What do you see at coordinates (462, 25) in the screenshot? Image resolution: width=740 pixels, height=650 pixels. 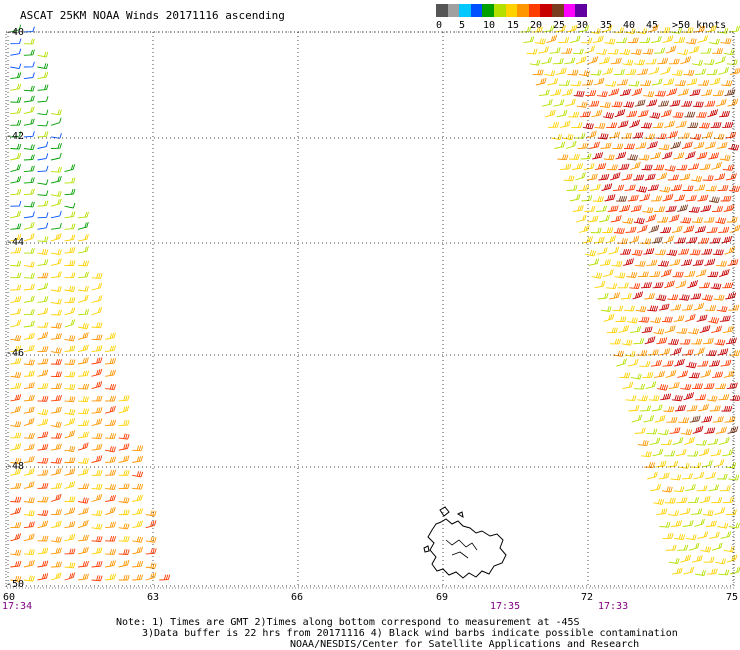 I see `colorbar-label: 5` at bounding box center [462, 25].